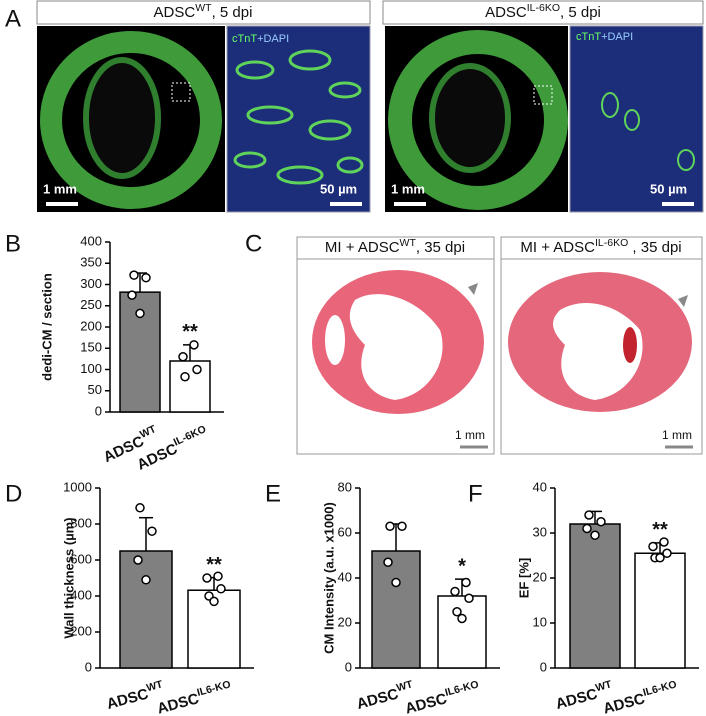  I want to click on error-bar, so click(146, 533).